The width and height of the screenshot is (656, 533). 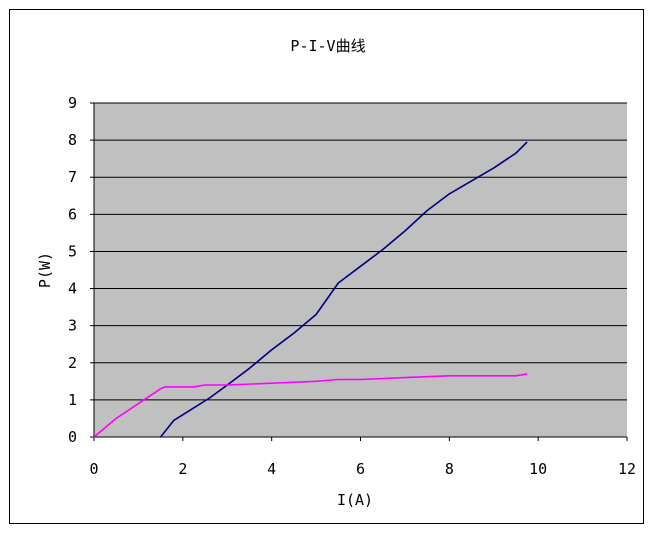 I want to click on y-tick-label-9: 9, so click(x=72, y=103).